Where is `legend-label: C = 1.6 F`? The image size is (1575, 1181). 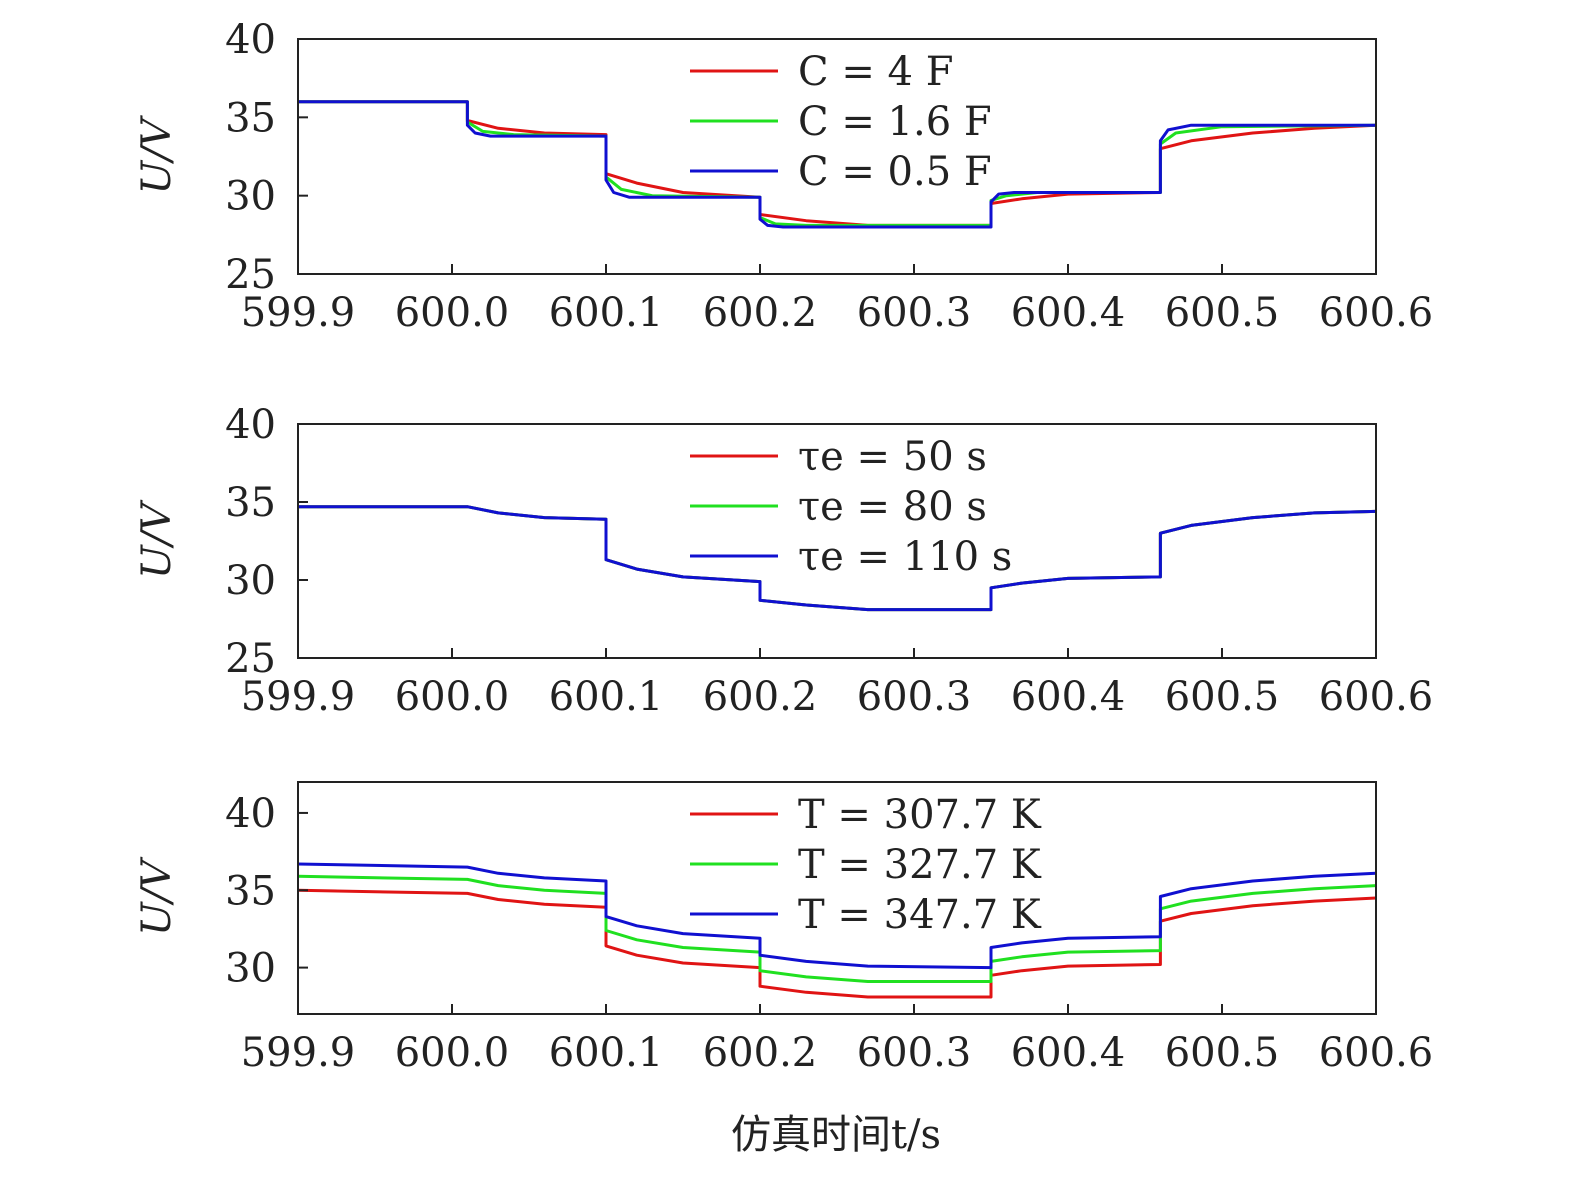
legend-label: C = 1.6 F is located at coordinates (895, 122).